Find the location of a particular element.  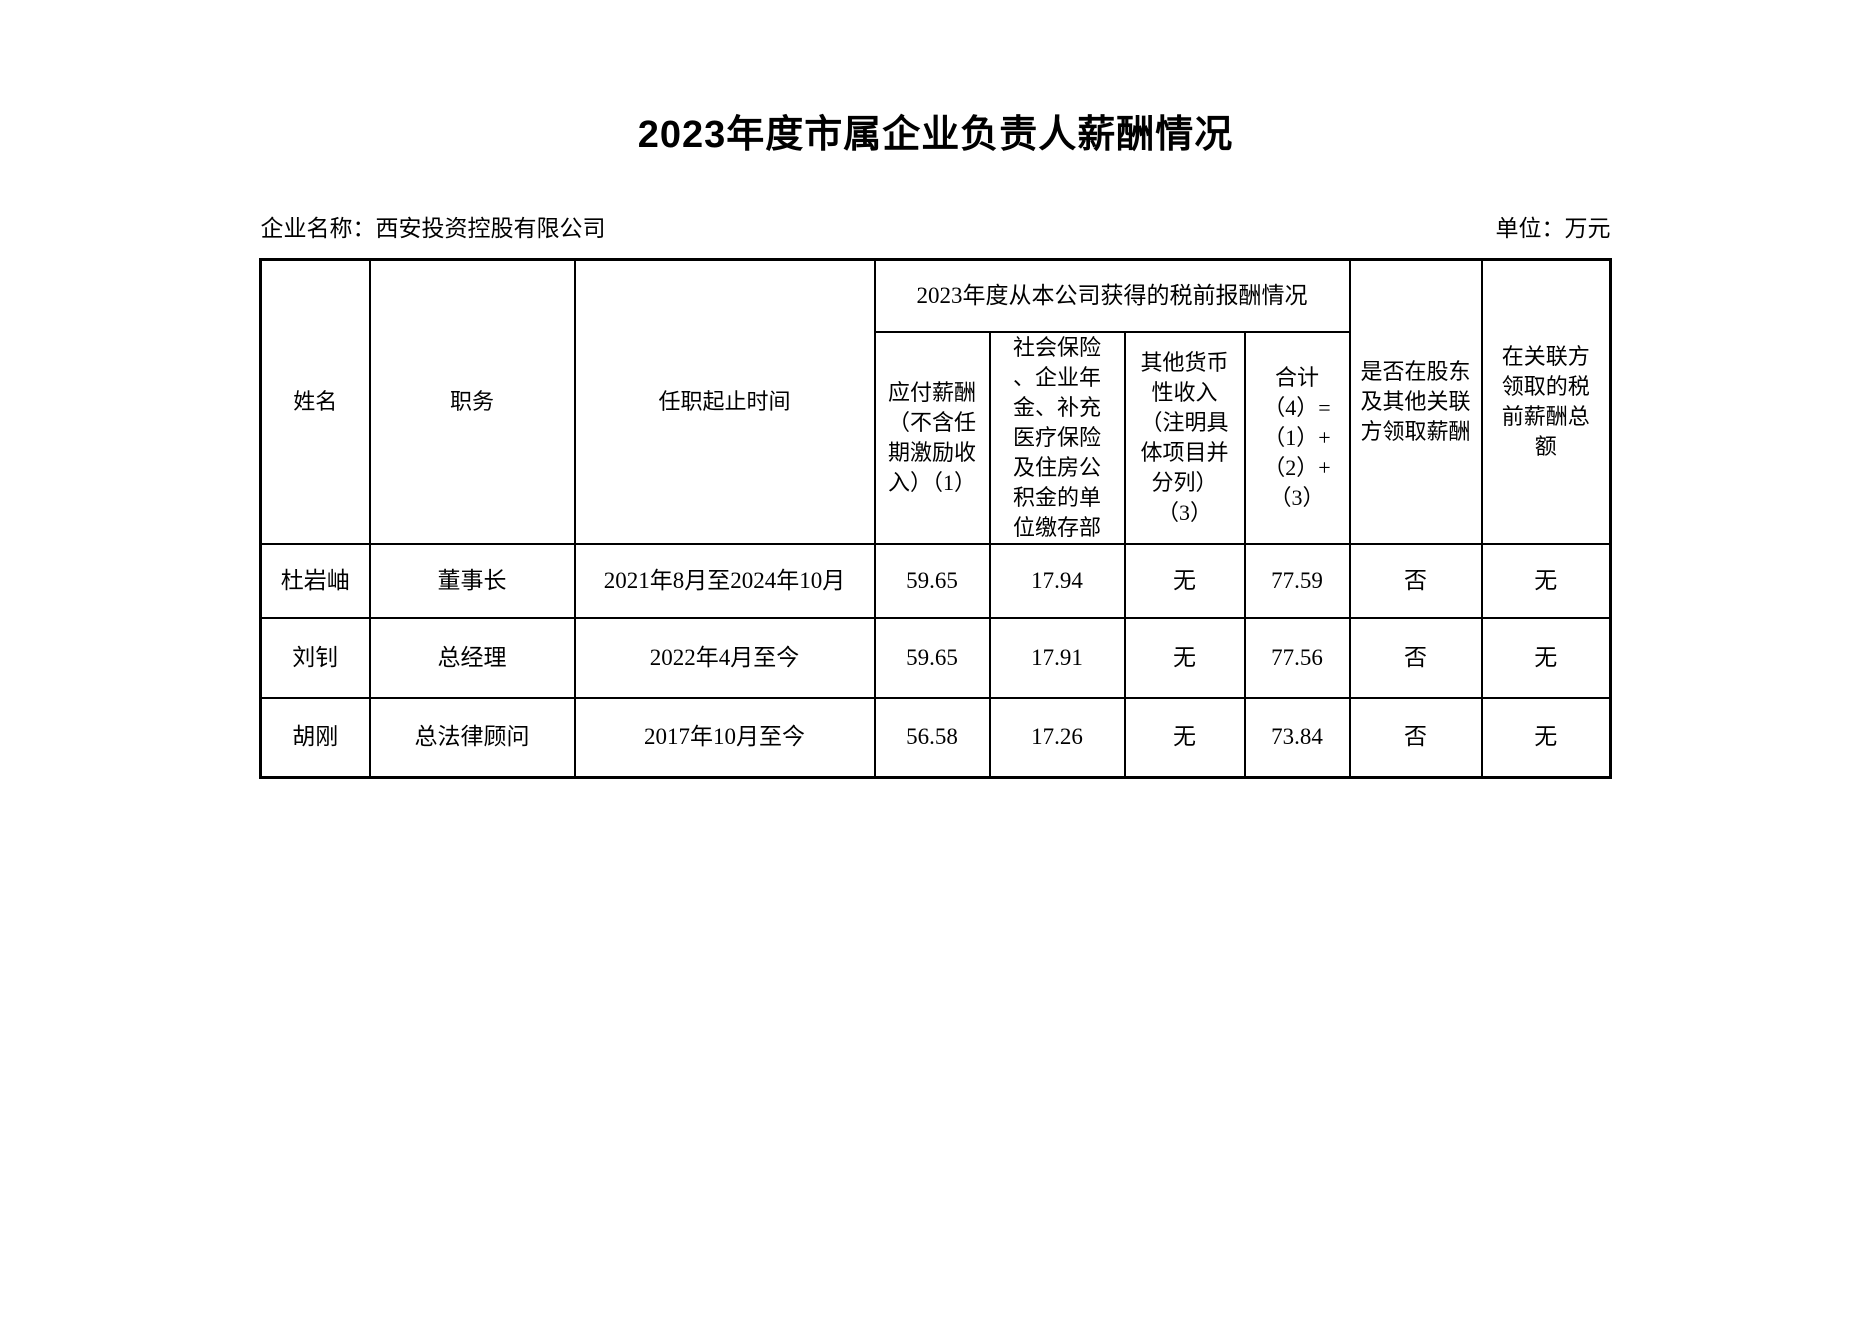

header-salary-payable: 应付薪酬 （不含任 期激励收 入）（1） is located at coordinates (932, 437).